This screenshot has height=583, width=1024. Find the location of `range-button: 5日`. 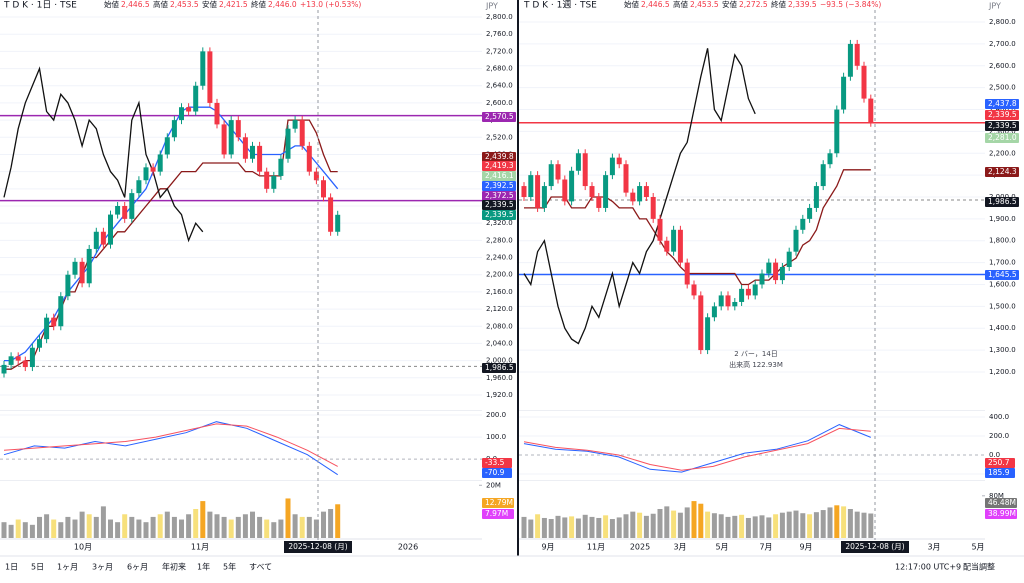

range-button: 5日 is located at coordinates (37, 567).